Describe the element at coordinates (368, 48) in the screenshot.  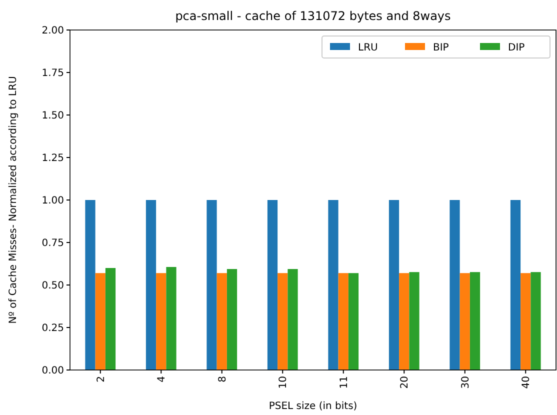
I see `legend-label: LRU` at that location.